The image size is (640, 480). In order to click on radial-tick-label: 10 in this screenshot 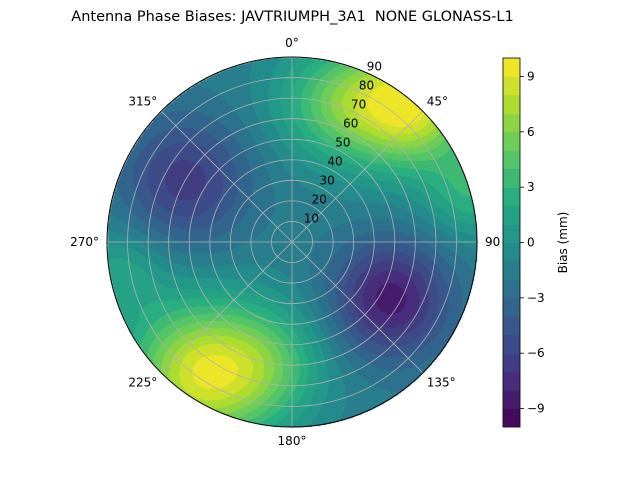, I will do `click(311, 218)`.